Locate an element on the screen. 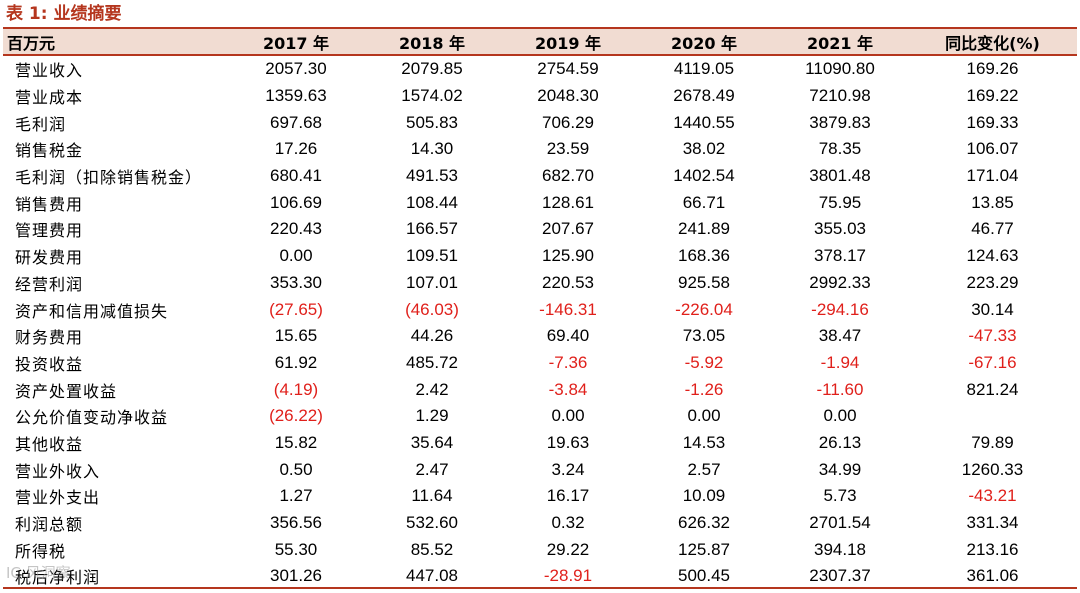  table-row: 所得税 55.30 85.52 29.22 125.87 394.18 213.16 is located at coordinates (540, 549).